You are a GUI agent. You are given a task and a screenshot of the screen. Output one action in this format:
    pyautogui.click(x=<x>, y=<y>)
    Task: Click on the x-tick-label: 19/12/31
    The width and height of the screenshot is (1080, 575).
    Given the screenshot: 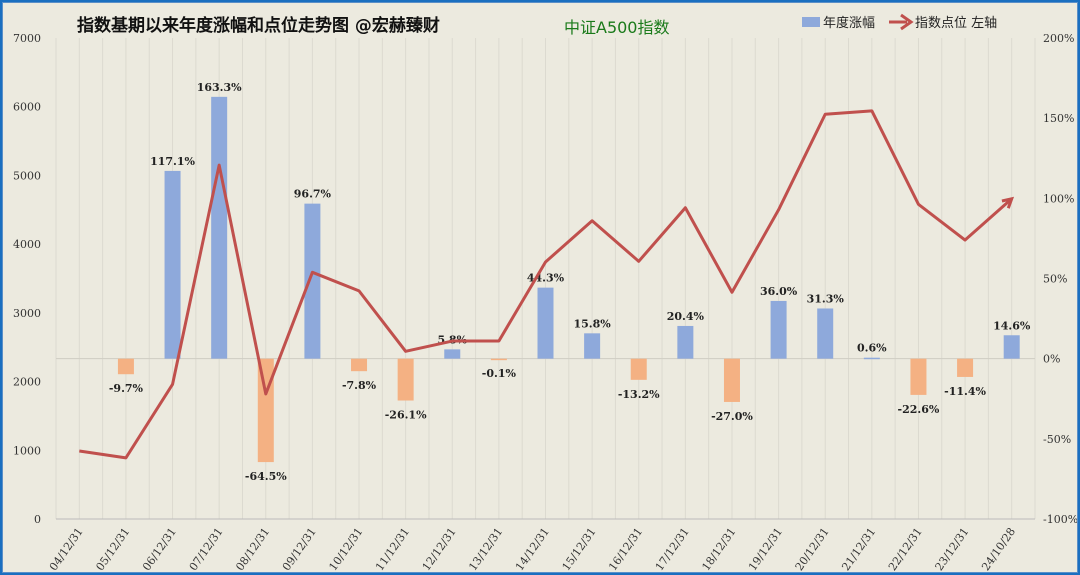 What is the action you would take?
    pyautogui.click(x=765, y=548)
    